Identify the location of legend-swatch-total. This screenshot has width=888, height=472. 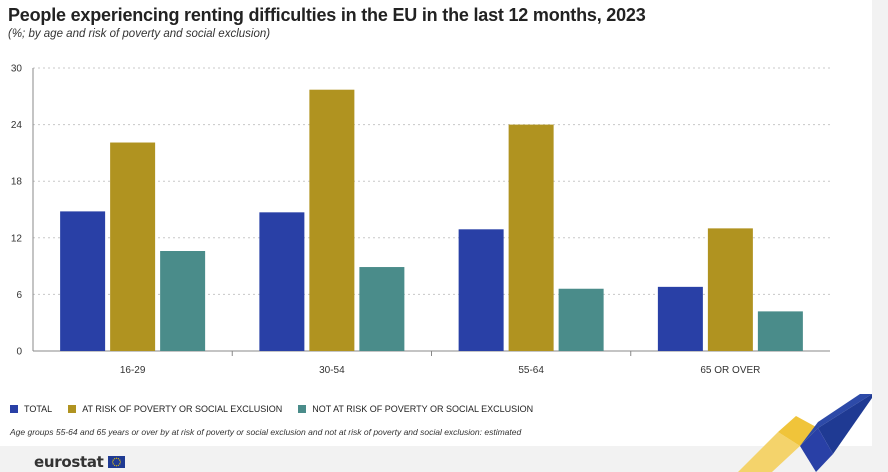
(14, 409).